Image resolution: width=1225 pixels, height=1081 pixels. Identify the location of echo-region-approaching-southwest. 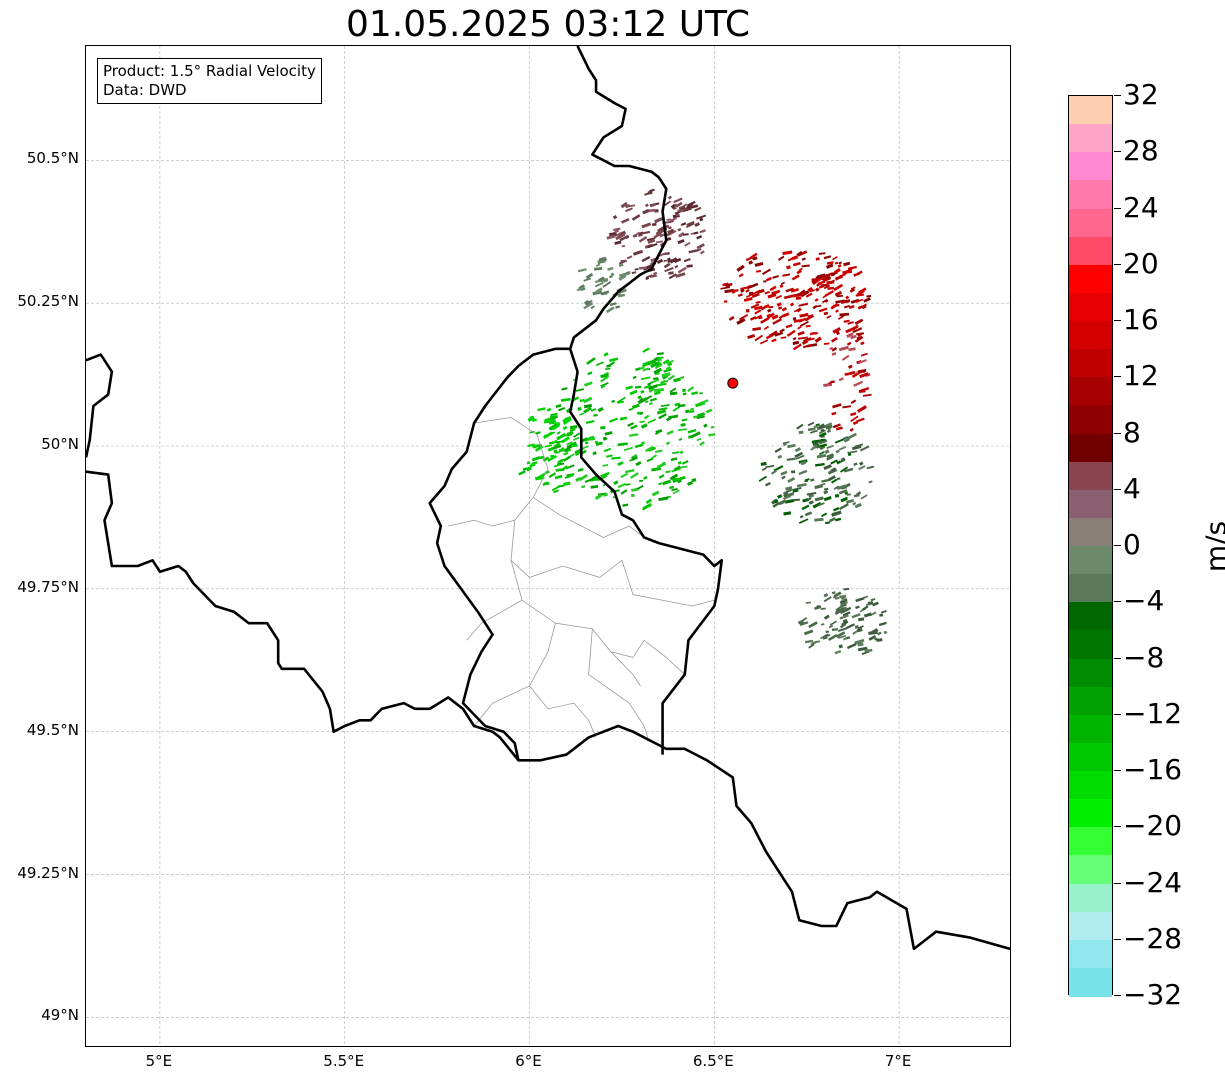
(548, 450).